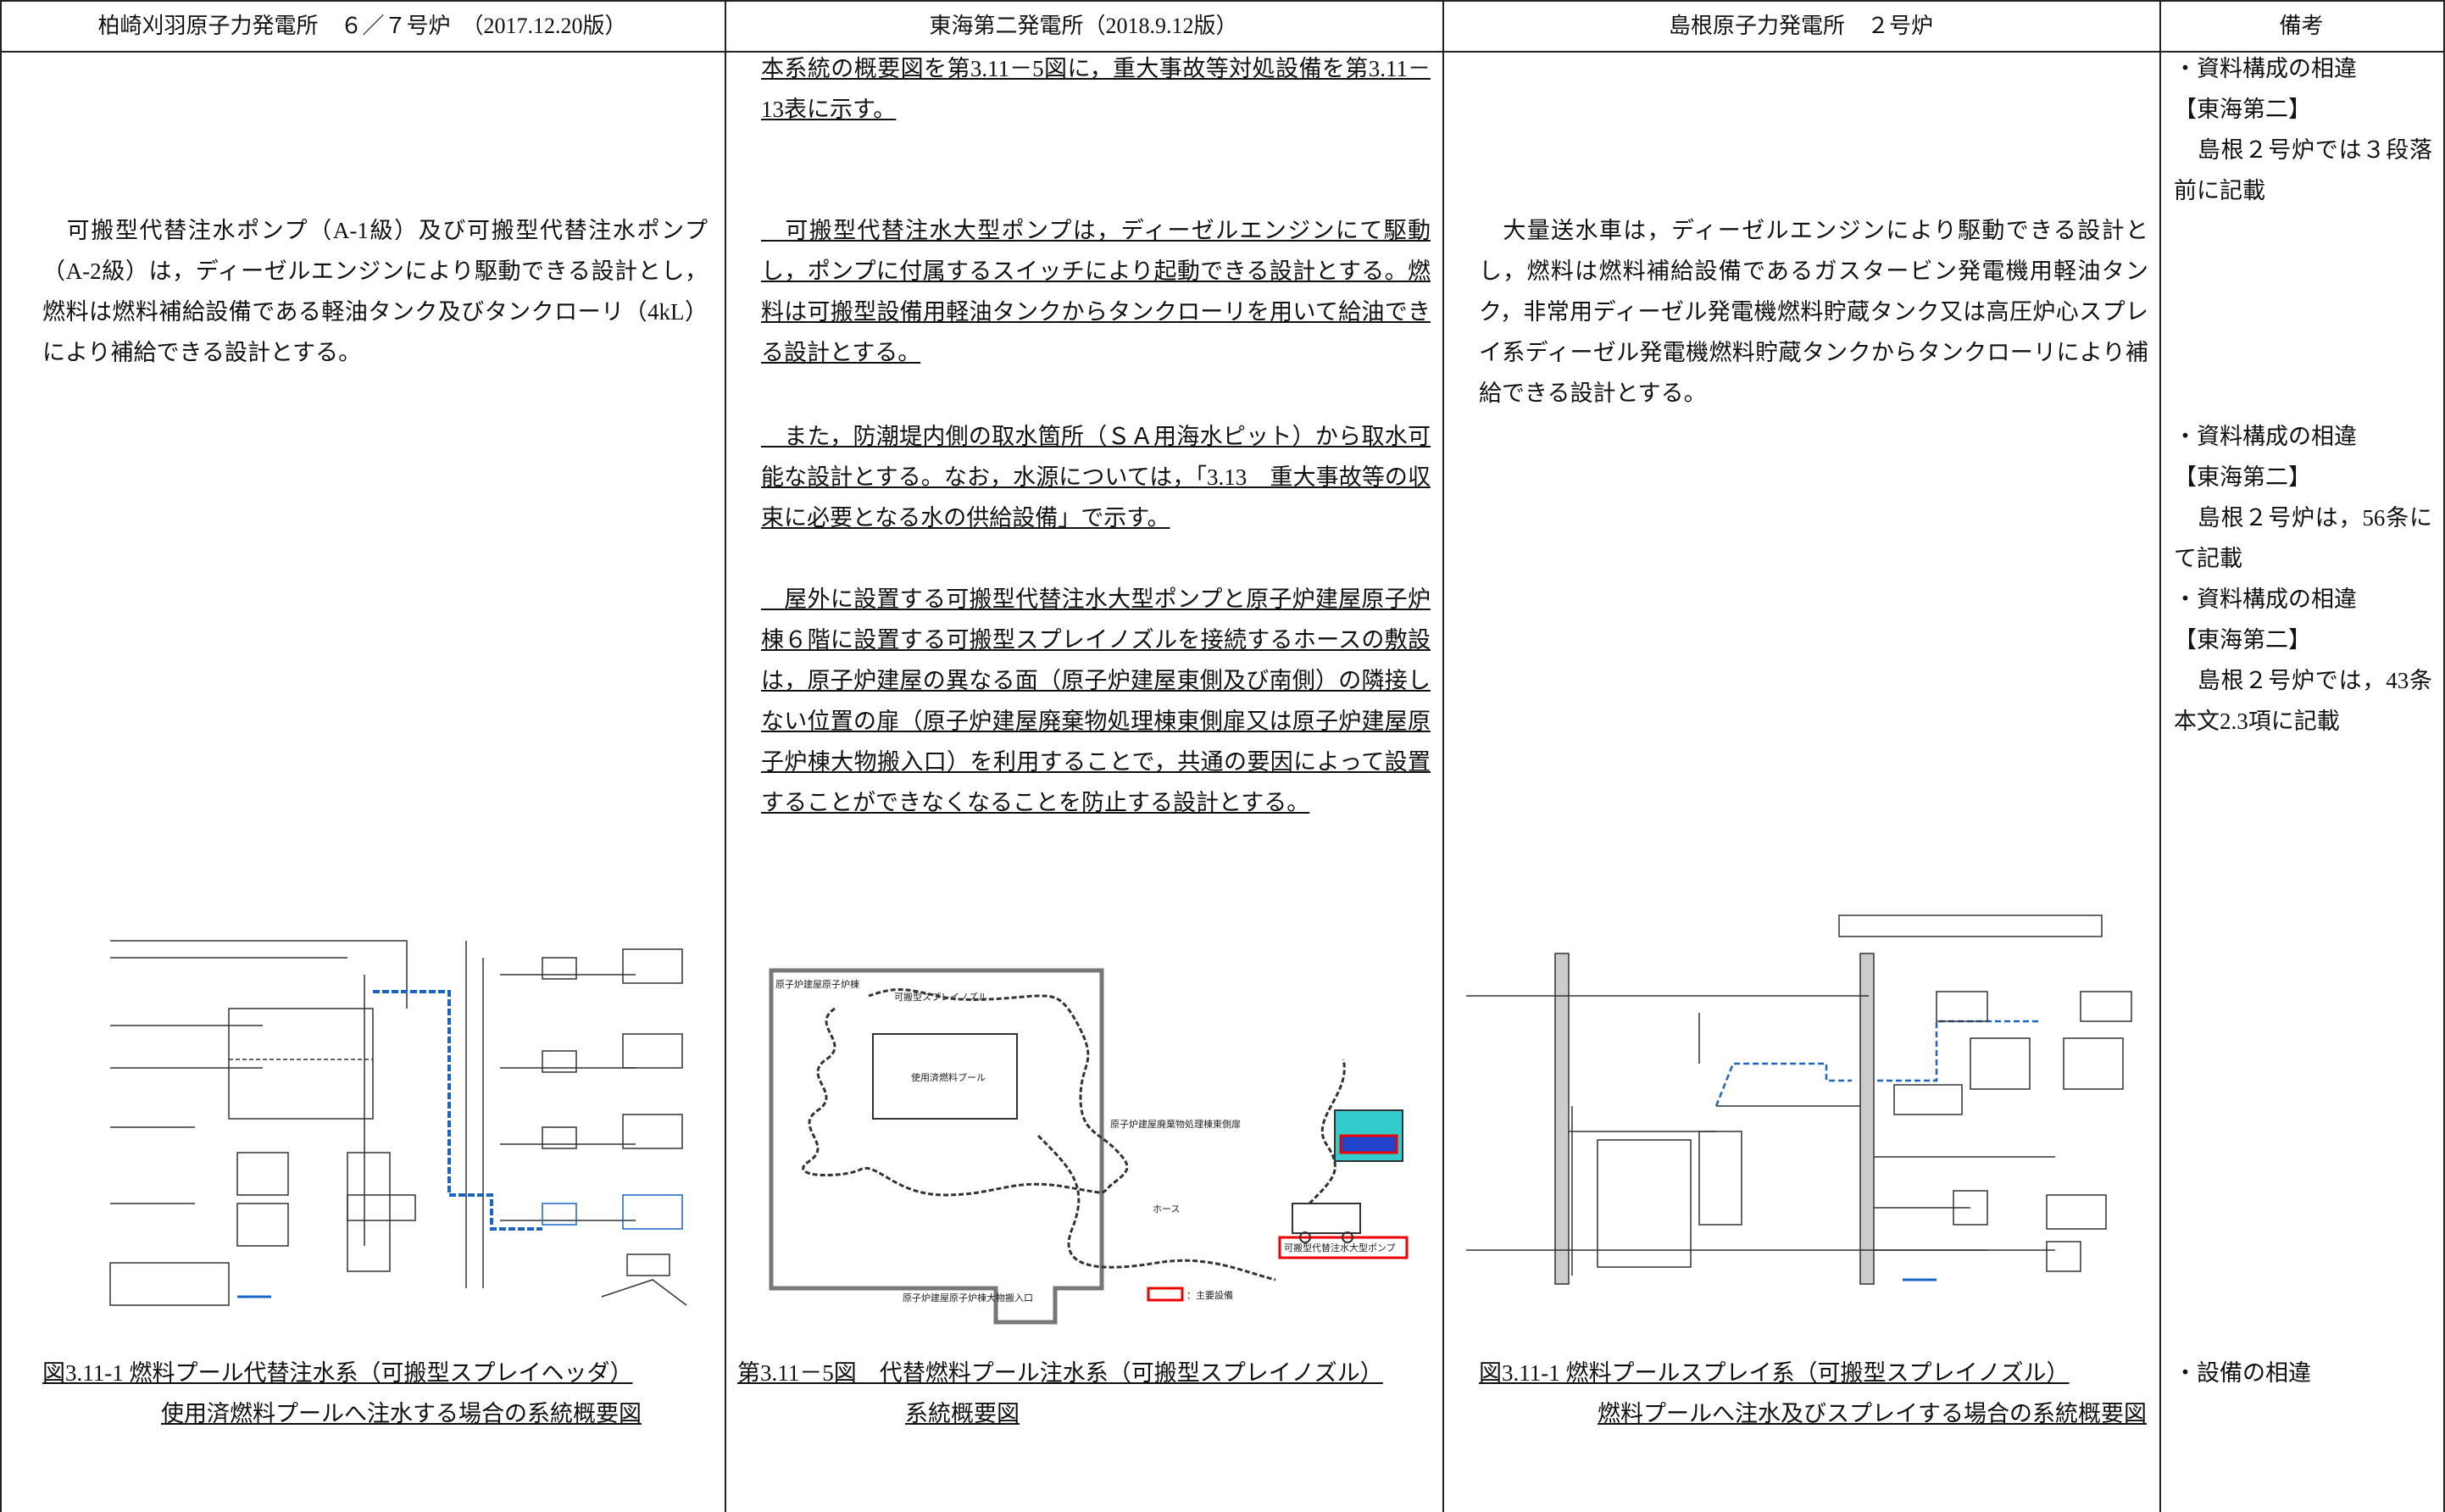  What do you see at coordinates (1774, 1373) in the screenshot?
I see `text: 図3.11-1 燃料プールスプレイ系（可搬型スプレイノズル）` at bounding box center [1774, 1373].